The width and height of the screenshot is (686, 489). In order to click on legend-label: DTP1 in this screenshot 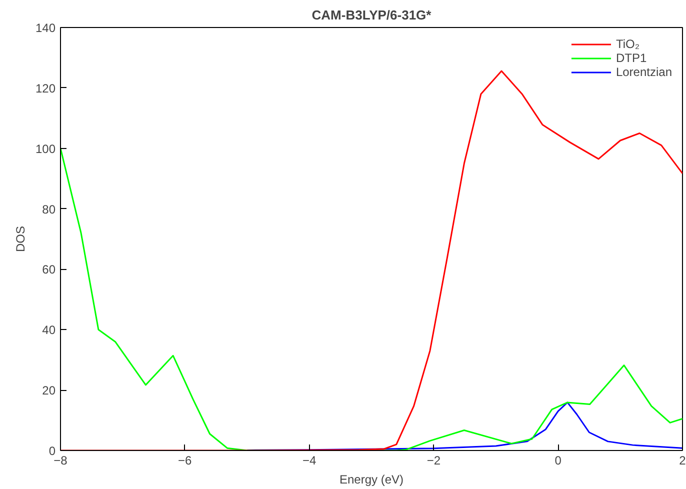, I will do `click(631, 58)`.